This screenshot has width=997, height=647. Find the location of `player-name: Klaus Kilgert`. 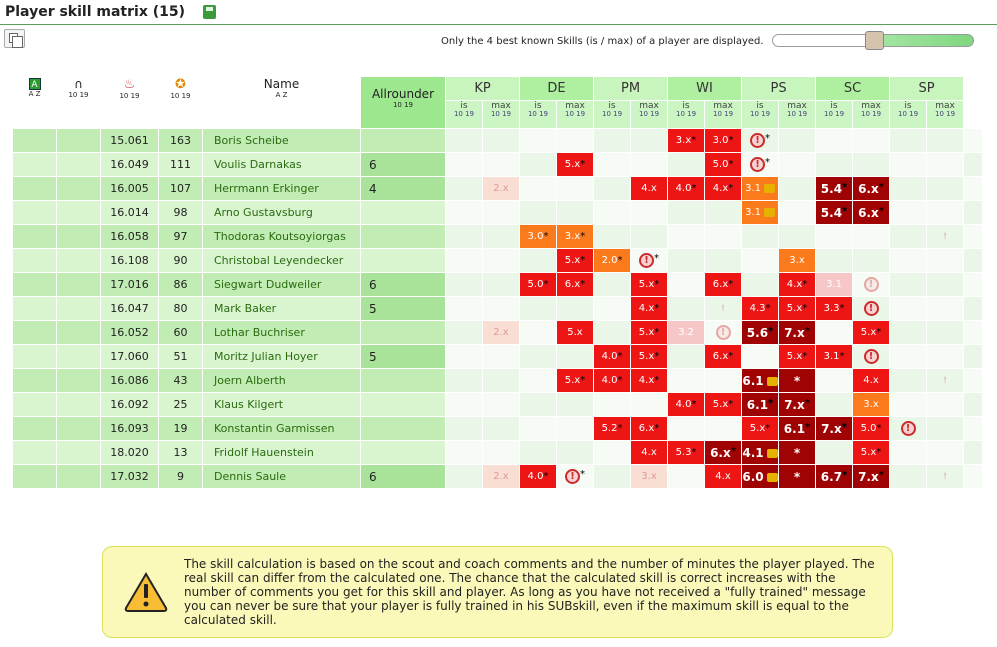

player-name: Klaus Kilgert is located at coordinates (249, 404).